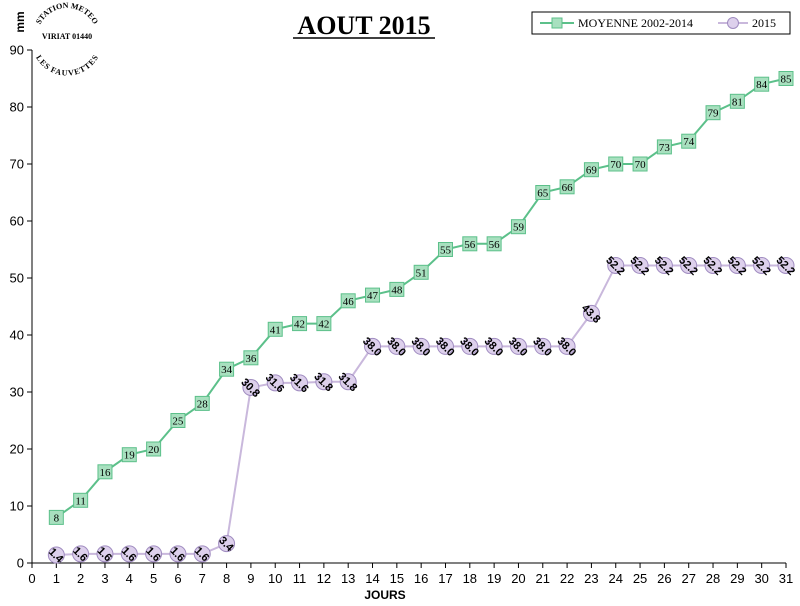  What do you see at coordinates (17, 392) in the screenshot?
I see `y-tick-label: 30` at bounding box center [17, 392].